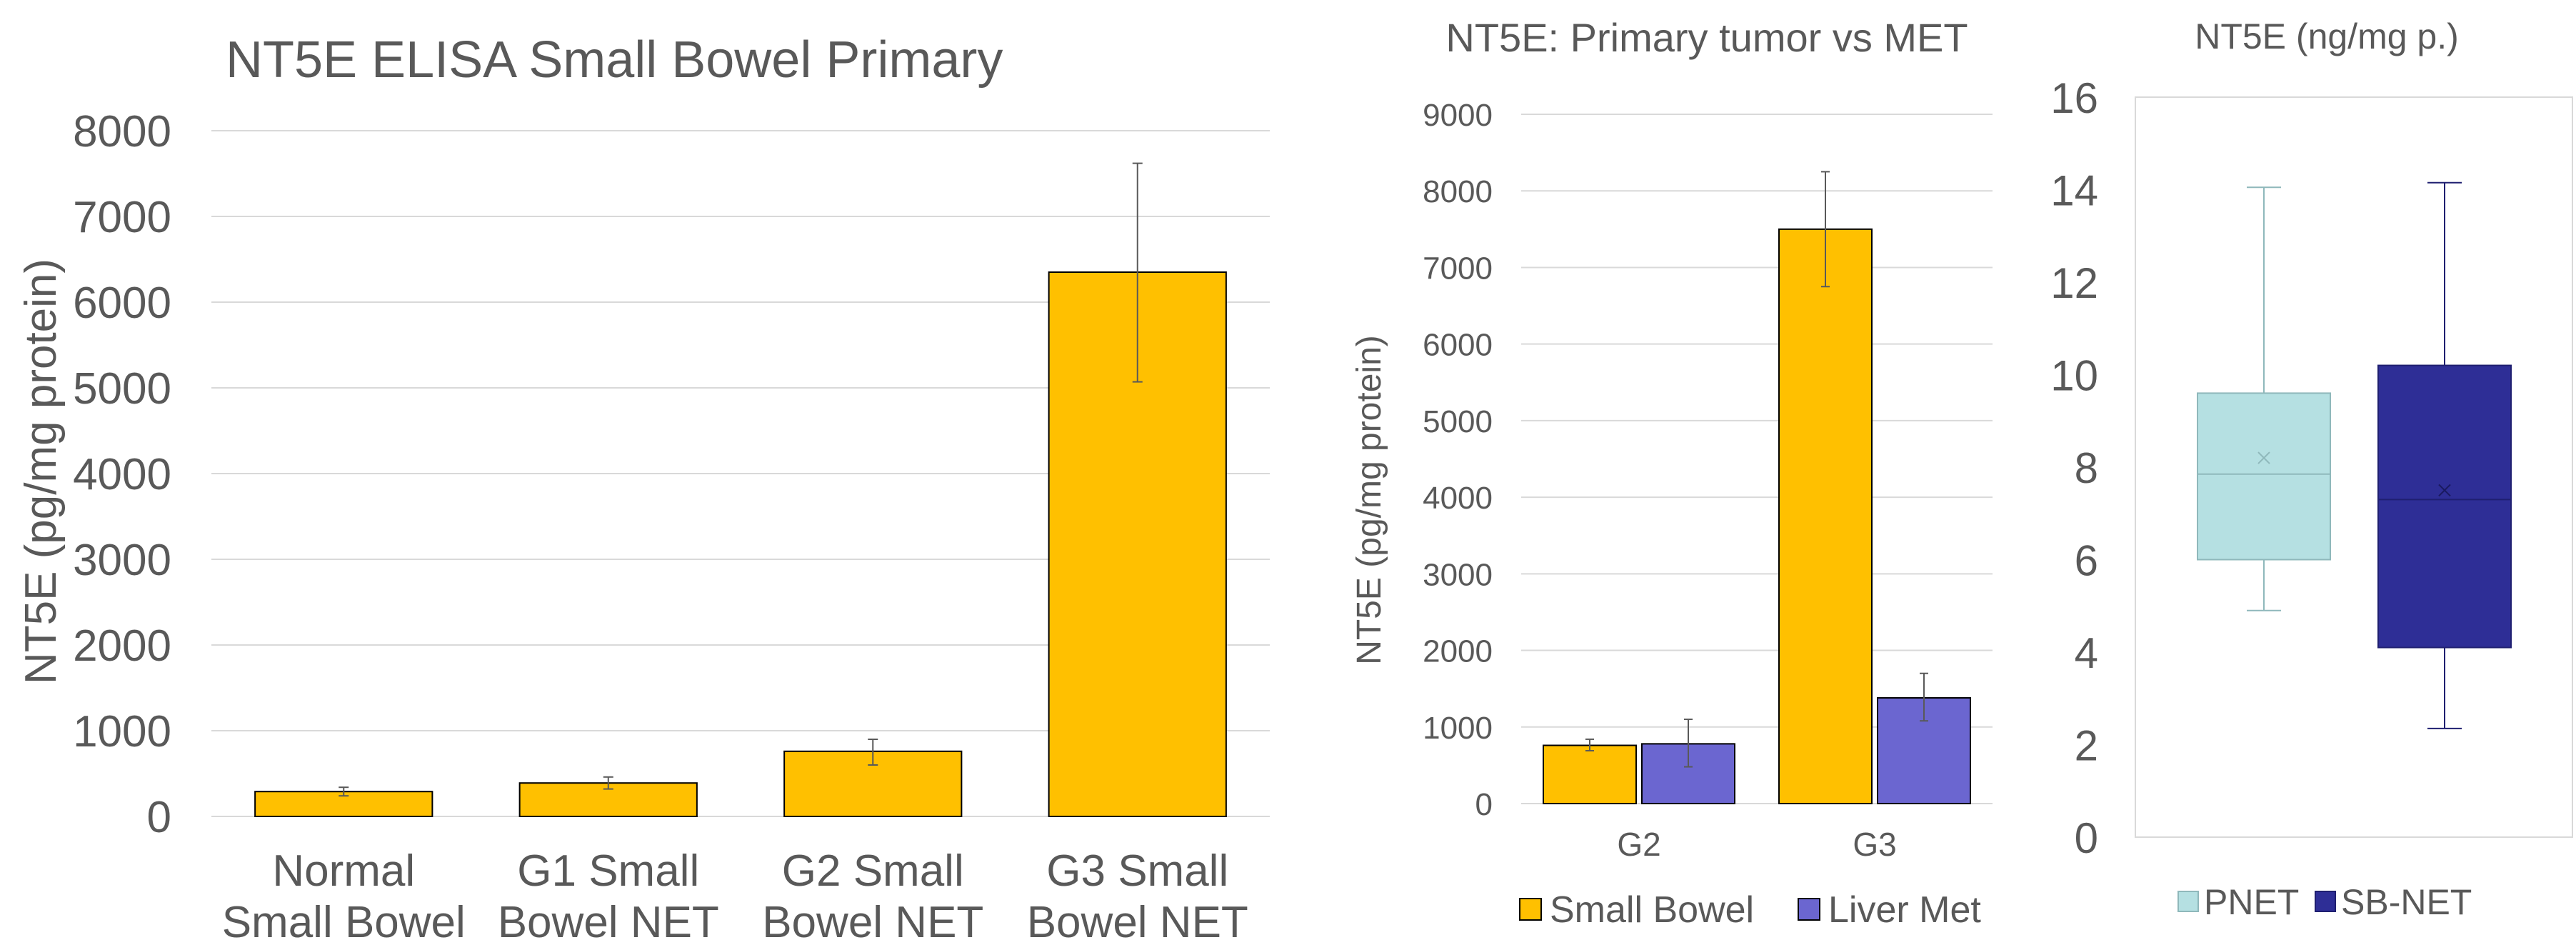 This screenshot has height=945, width=2576. What do you see at coordinates (1756, 844) in the screenshot?
I see `x-tick-labels: G2 G3` at bounding box center [1756, 844].